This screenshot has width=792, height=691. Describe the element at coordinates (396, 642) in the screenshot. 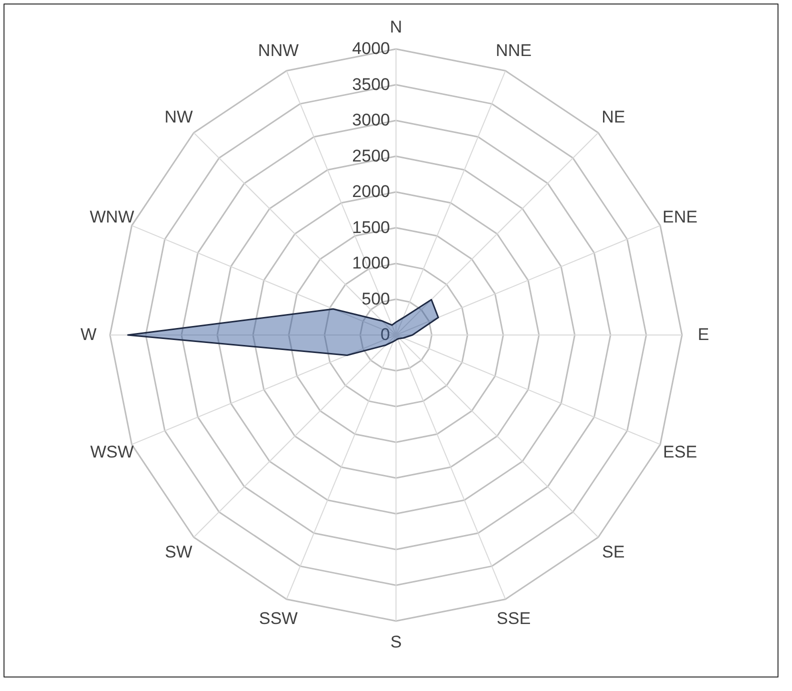

I see `spoke-label: S` at that location.